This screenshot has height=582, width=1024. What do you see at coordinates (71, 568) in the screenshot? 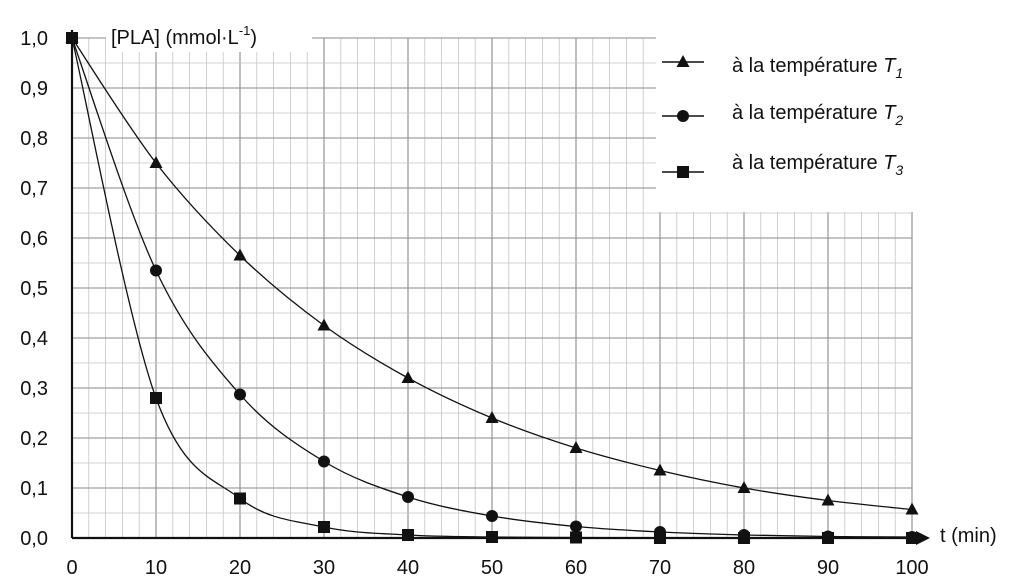
I see `x-tick-label: 0` at bounding box center [71, 568].